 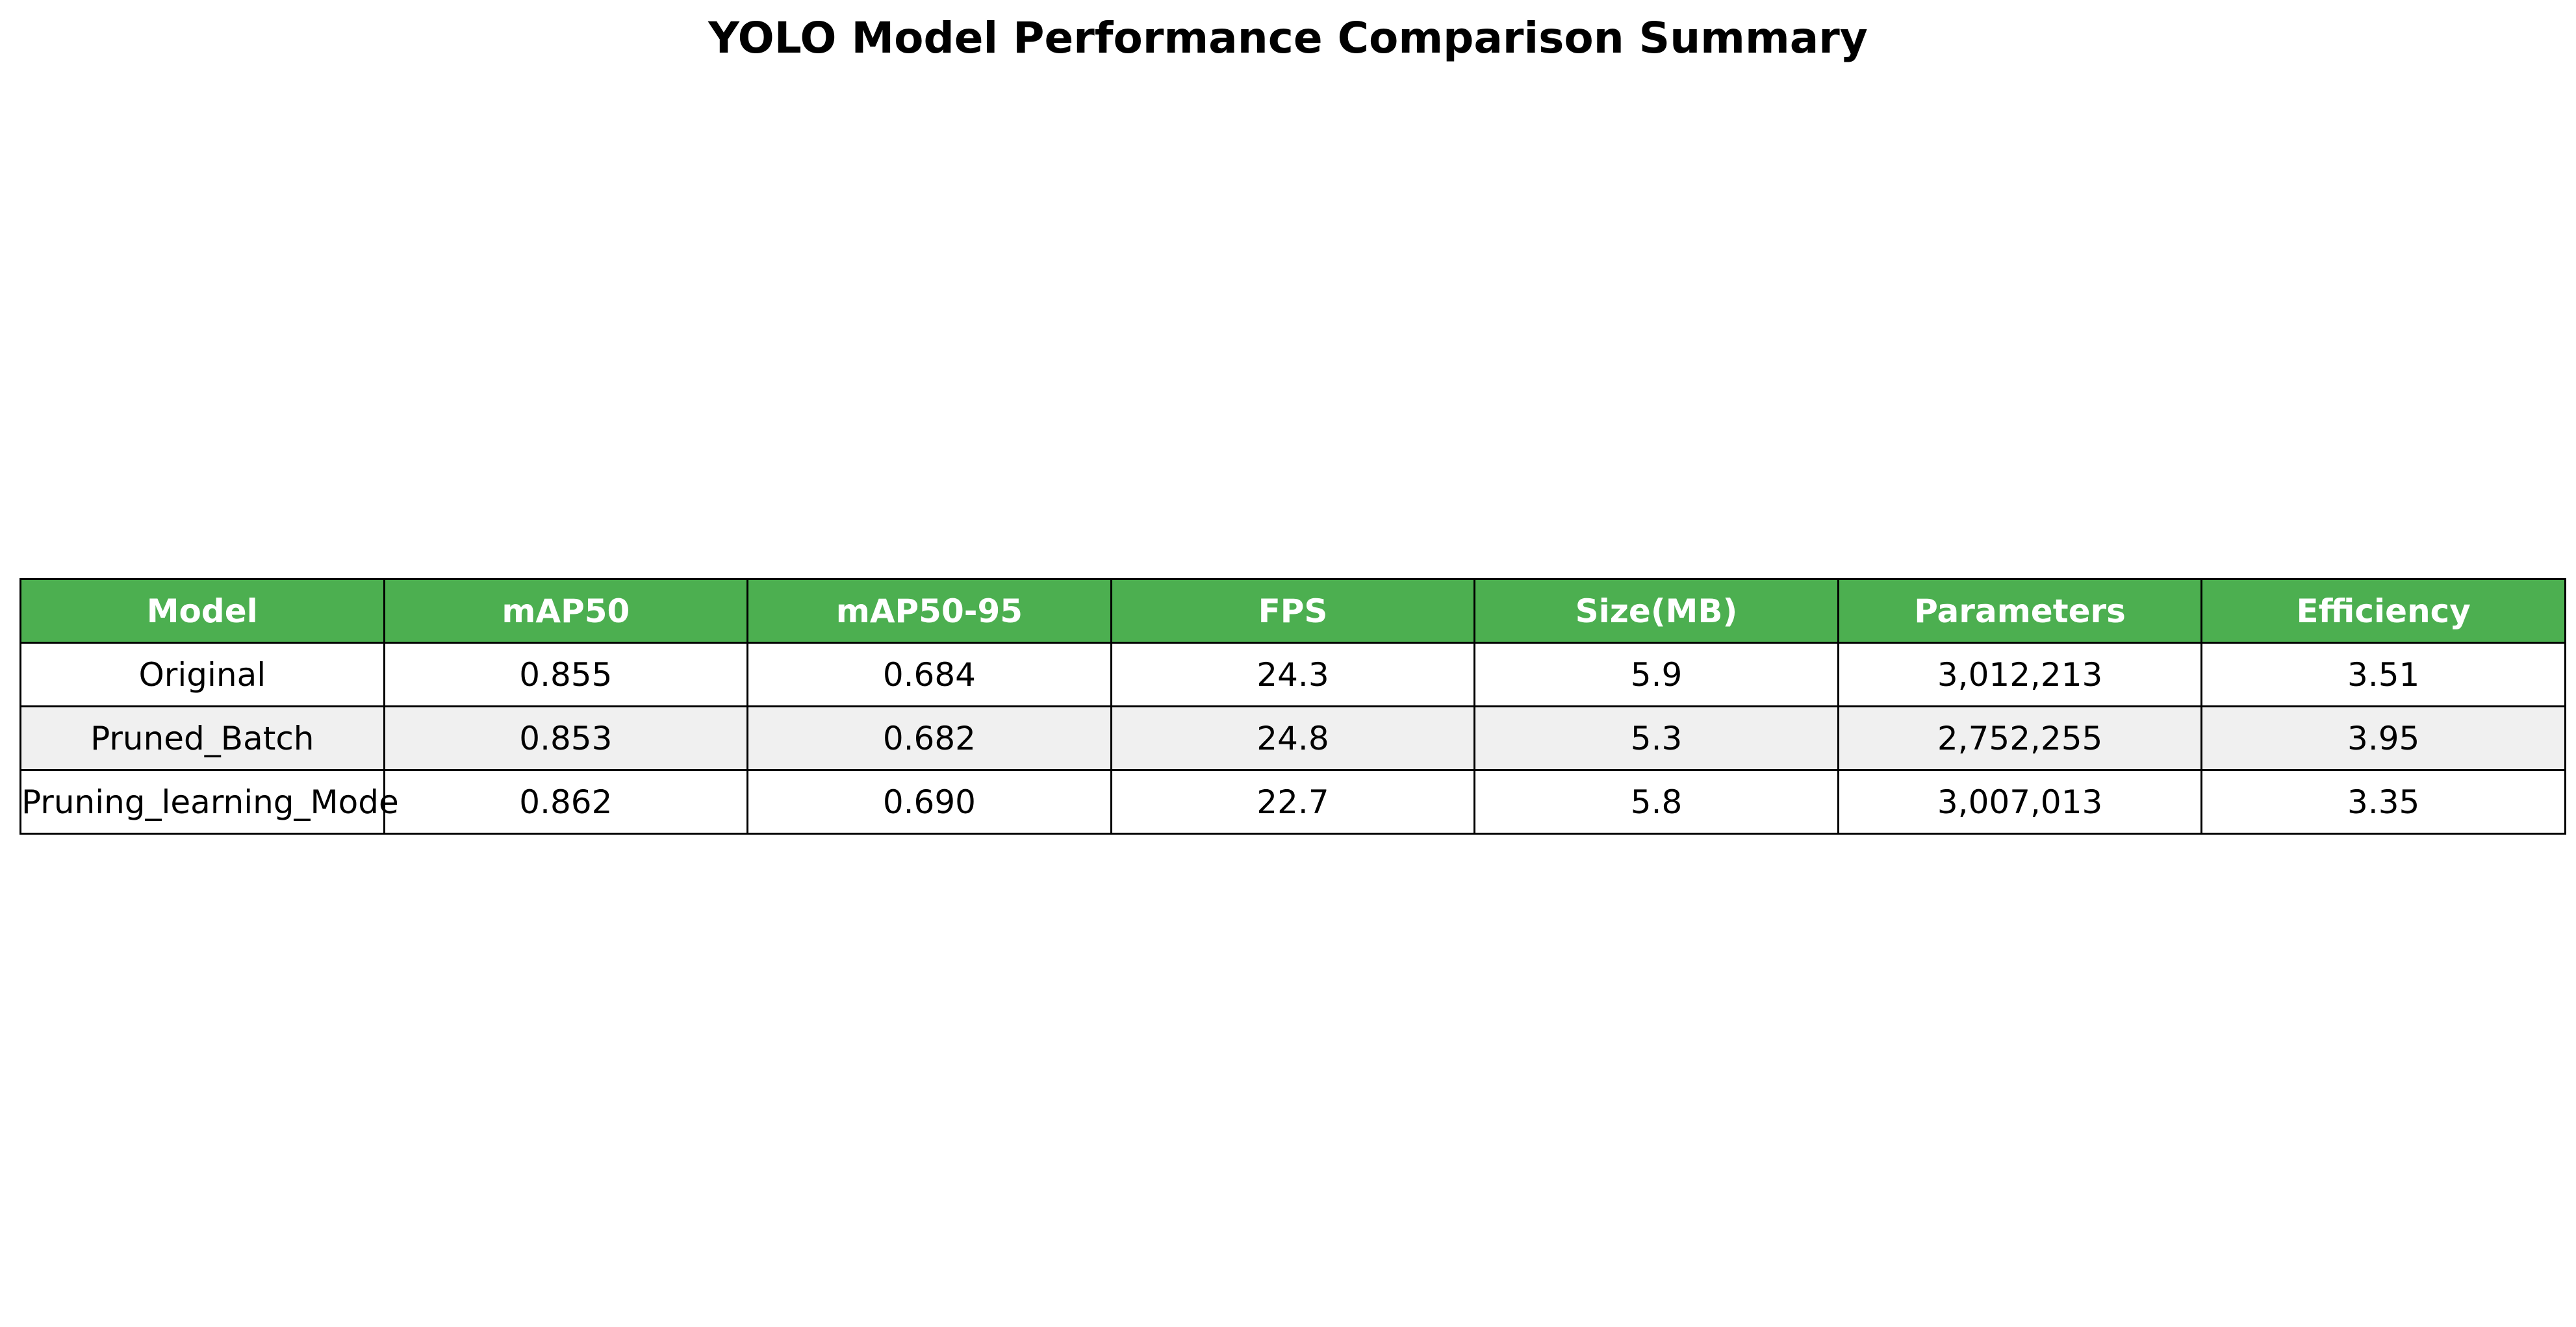 What do you see at coordinates (929, 674) in the screenshot?
I see `cell-map50-95: 0.684` at bounding box center [929, 674].